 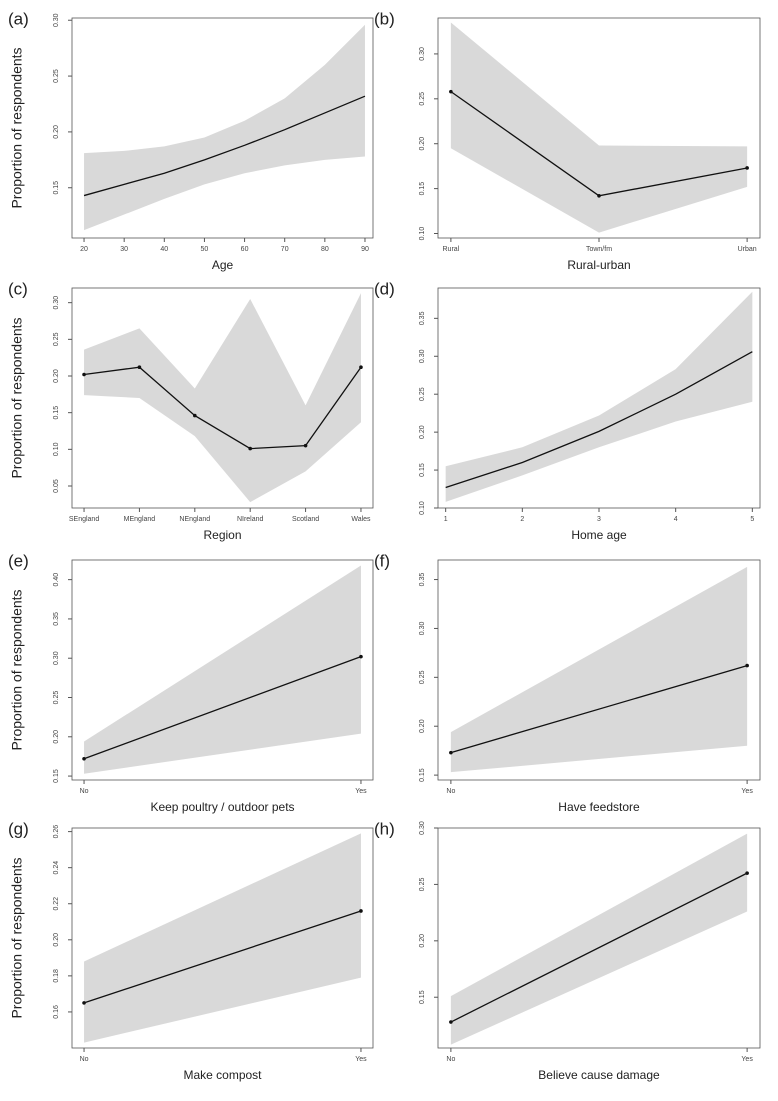 What do you see at coordinates (84, 519) in the screenshot?
I see `x-tick-label: SEngland` at bounding box center [84, 519].